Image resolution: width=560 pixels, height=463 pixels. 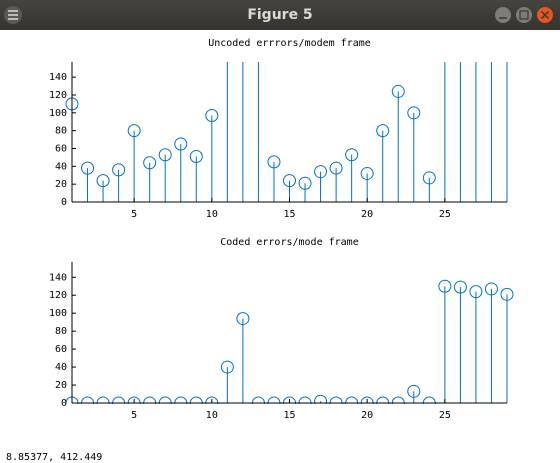 What do you see at coordinates (289, 242) in the screenshot?
I see `chart-title: Coded errors/mode frame` at bounding box center [289, 242].